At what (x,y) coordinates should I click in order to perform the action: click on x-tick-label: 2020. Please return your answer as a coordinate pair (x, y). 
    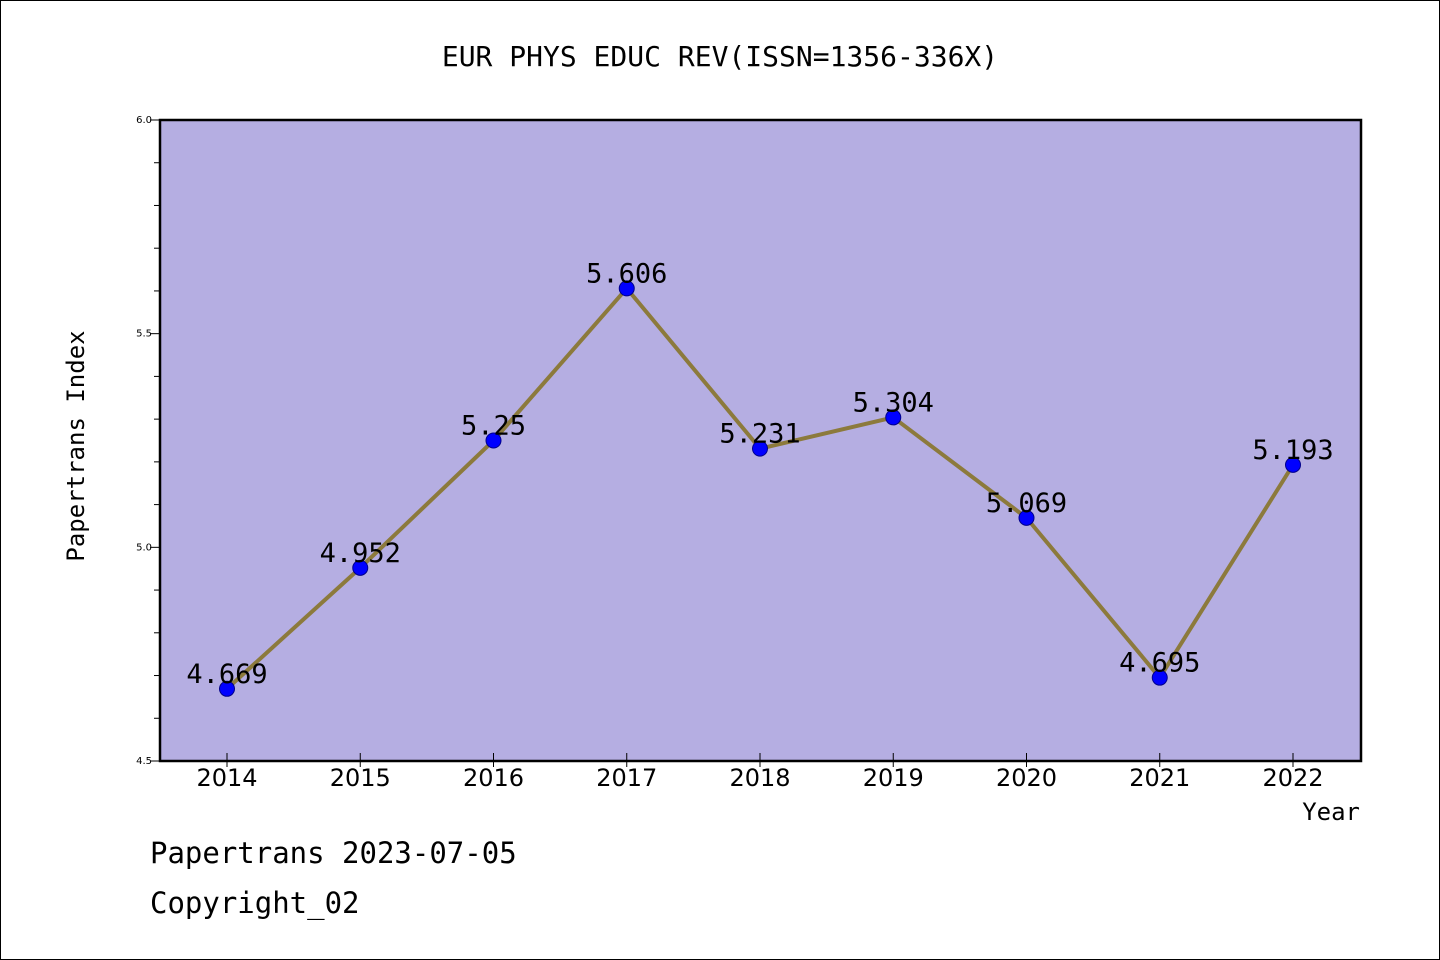
    Looking at the image, I should click on (1026, 778).